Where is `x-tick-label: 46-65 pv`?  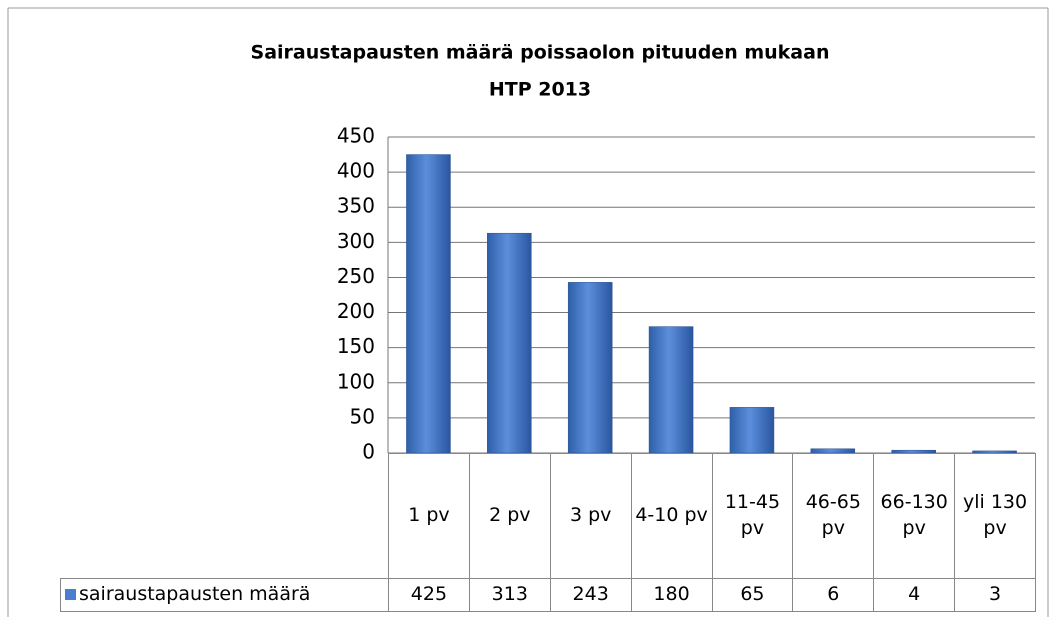
x-tick-label: 46-65 pv is located at coordinates (833, 516).